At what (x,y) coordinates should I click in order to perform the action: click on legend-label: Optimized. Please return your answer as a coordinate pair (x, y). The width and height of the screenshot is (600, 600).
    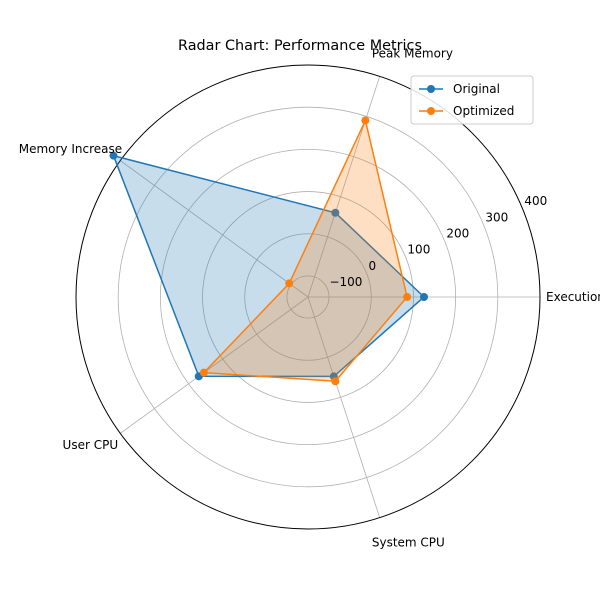
    Looking at the image, I should click on (483, 111).